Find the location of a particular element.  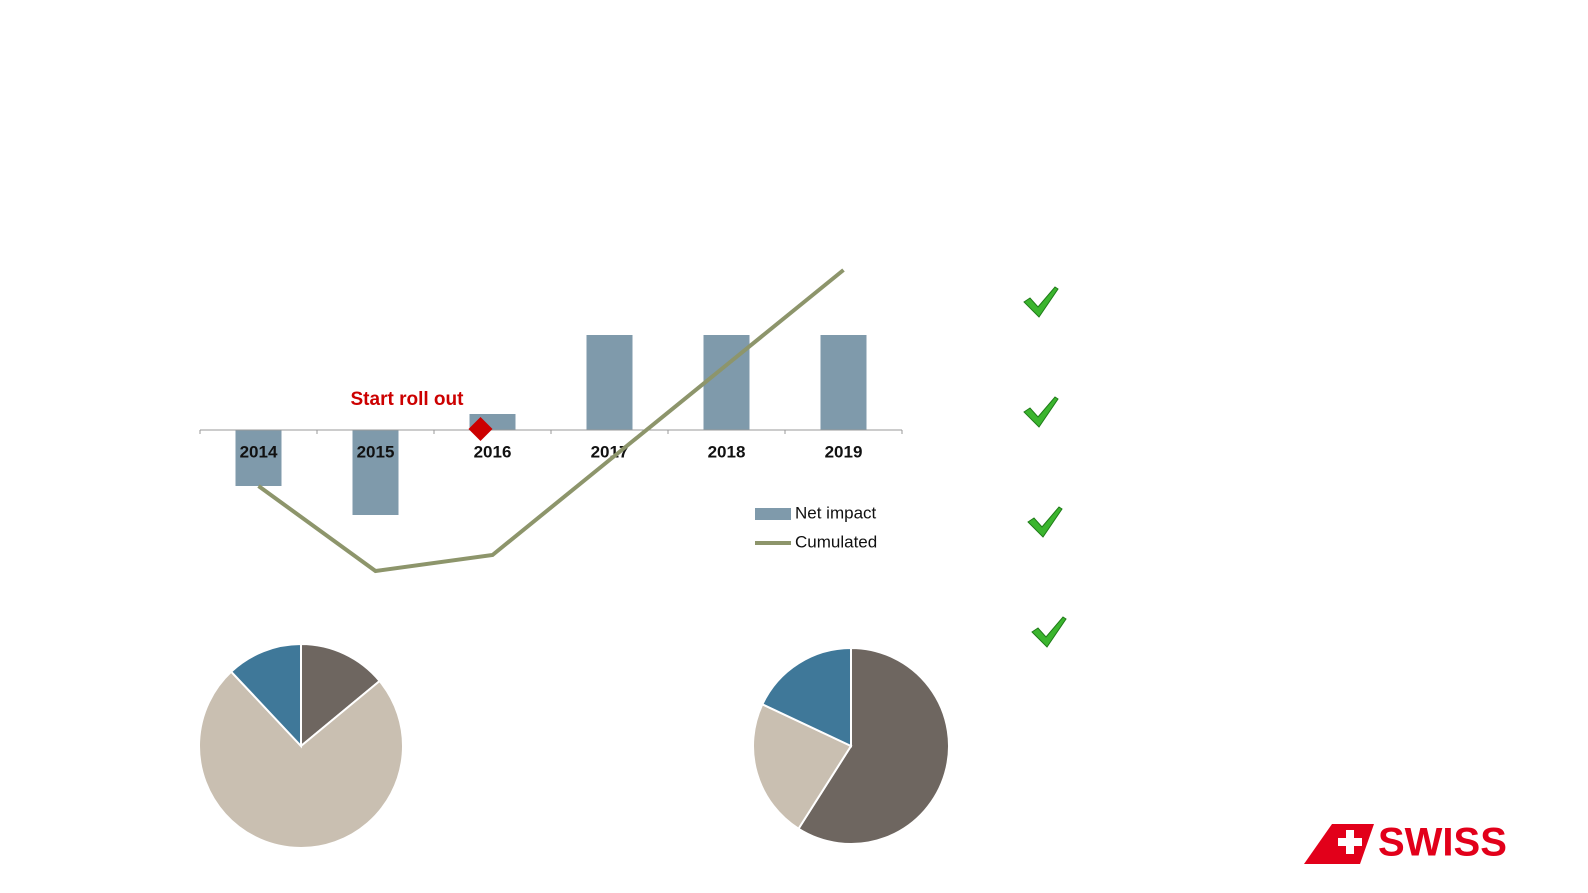

x-tick-label: 2015 is located at coordinates (376, 451).